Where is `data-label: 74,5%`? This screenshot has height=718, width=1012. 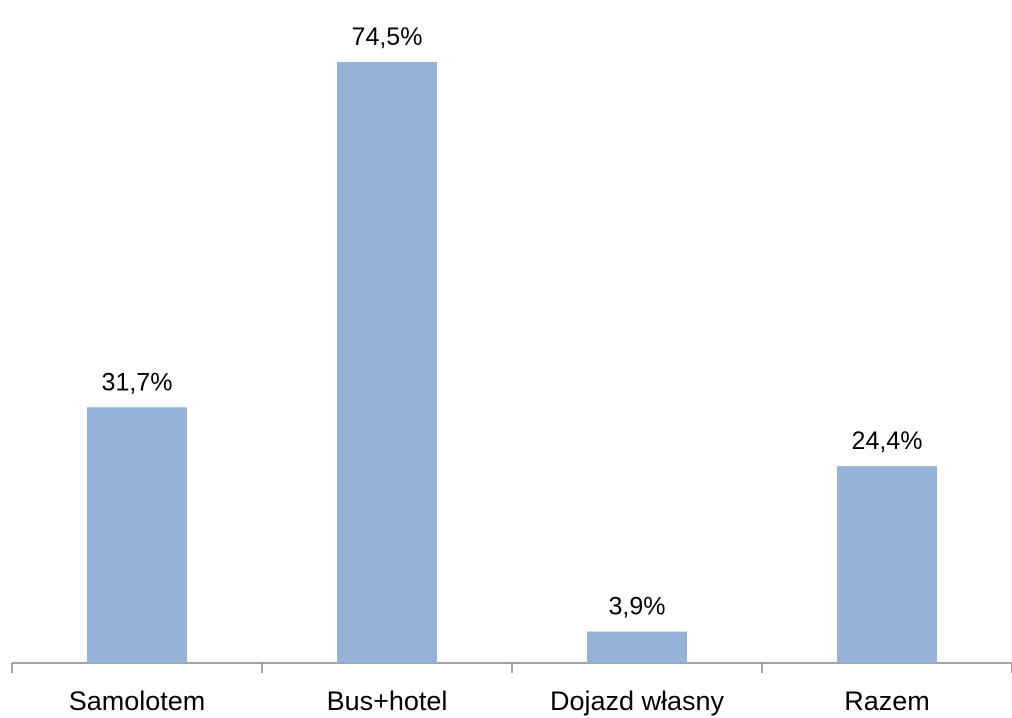 data-label: 74,5% is located at coordinates (387, 37).